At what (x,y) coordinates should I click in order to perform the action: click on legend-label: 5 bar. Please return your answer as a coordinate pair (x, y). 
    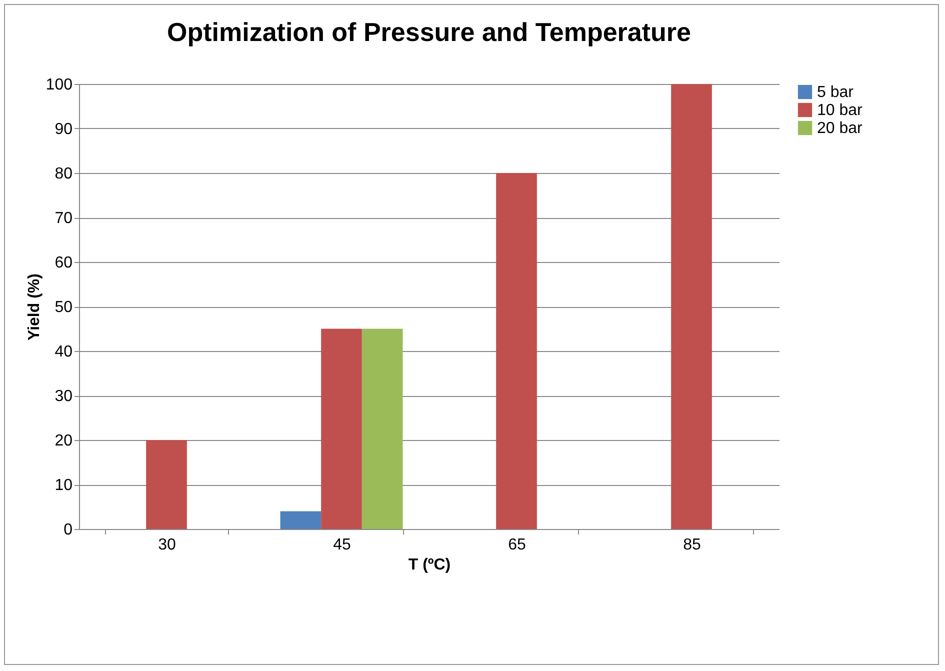
    Looking at the image, I should click on (835, 92).